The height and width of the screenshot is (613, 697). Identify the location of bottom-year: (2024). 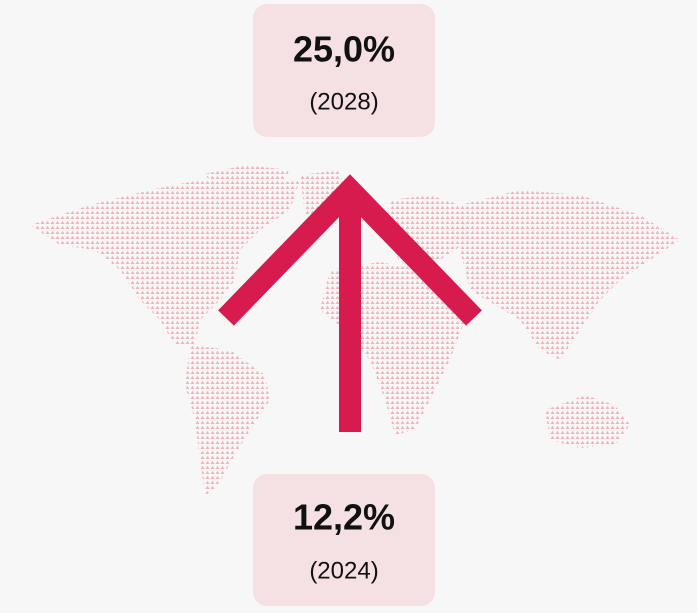
(343, 570).